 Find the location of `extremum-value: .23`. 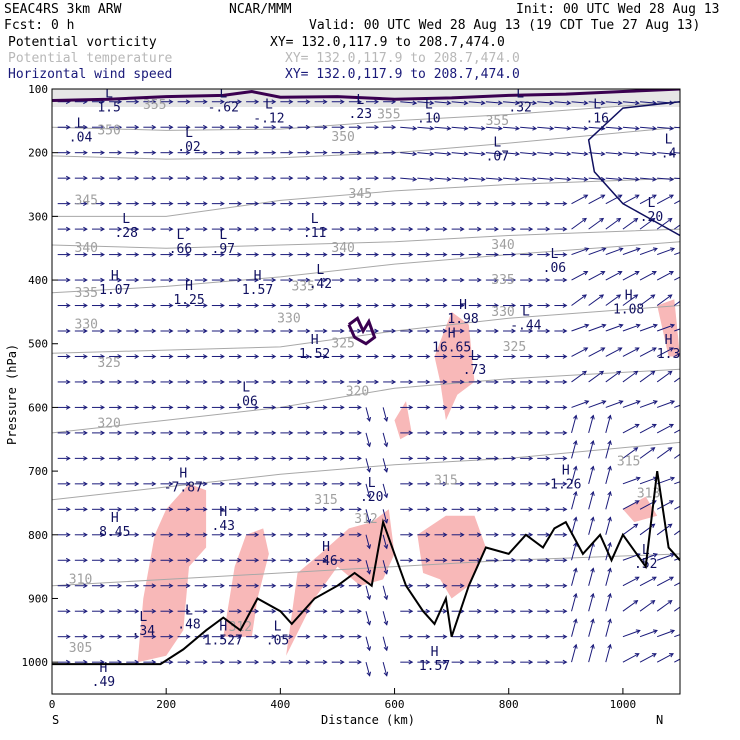

extremum-value: .23 is located at coordinates (360, 114).